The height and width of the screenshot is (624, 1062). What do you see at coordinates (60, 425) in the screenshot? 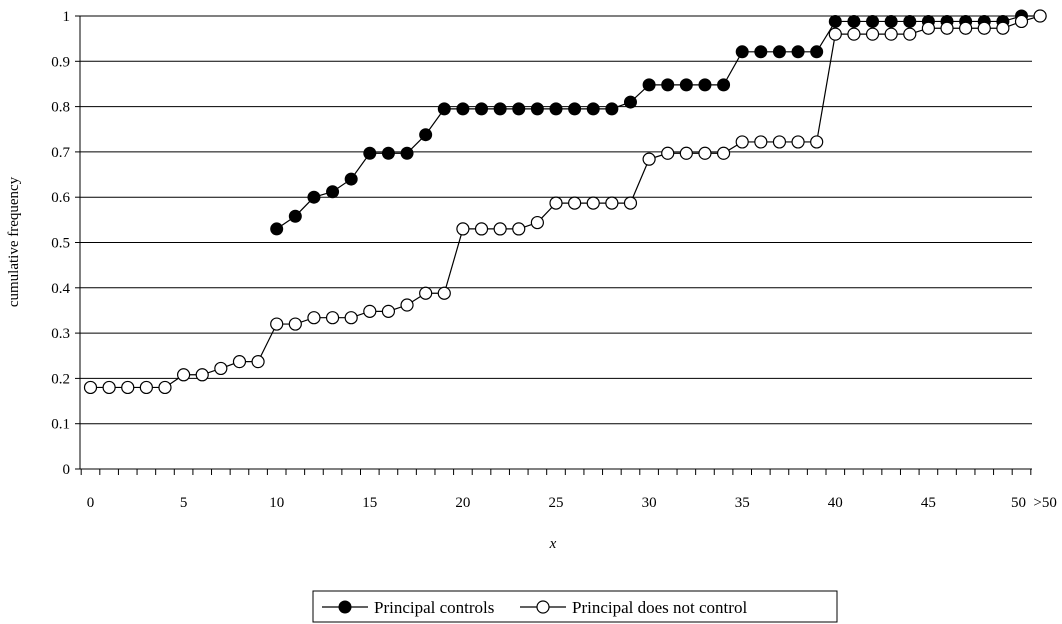
I see `y-tick-label: 0.1` at bounding box center [60, 425].